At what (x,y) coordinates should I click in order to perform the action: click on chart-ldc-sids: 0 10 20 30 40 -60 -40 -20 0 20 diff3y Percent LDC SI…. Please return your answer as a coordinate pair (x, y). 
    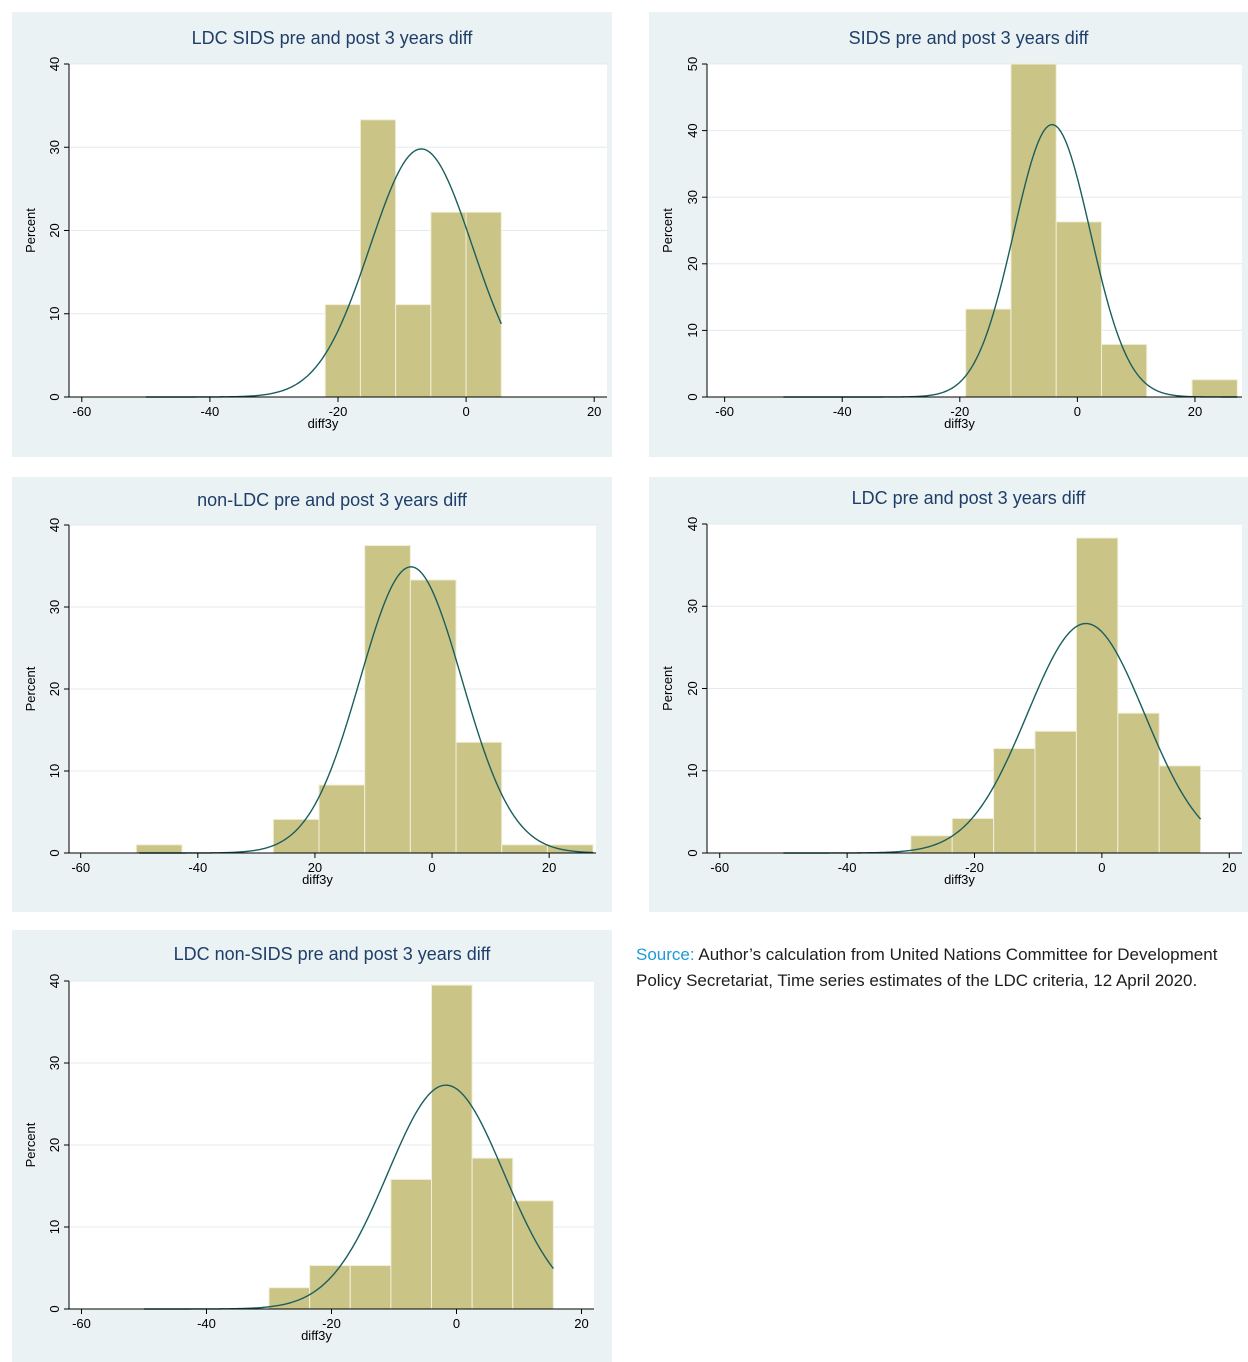
    Looking at the image, I should click on (315, 229).